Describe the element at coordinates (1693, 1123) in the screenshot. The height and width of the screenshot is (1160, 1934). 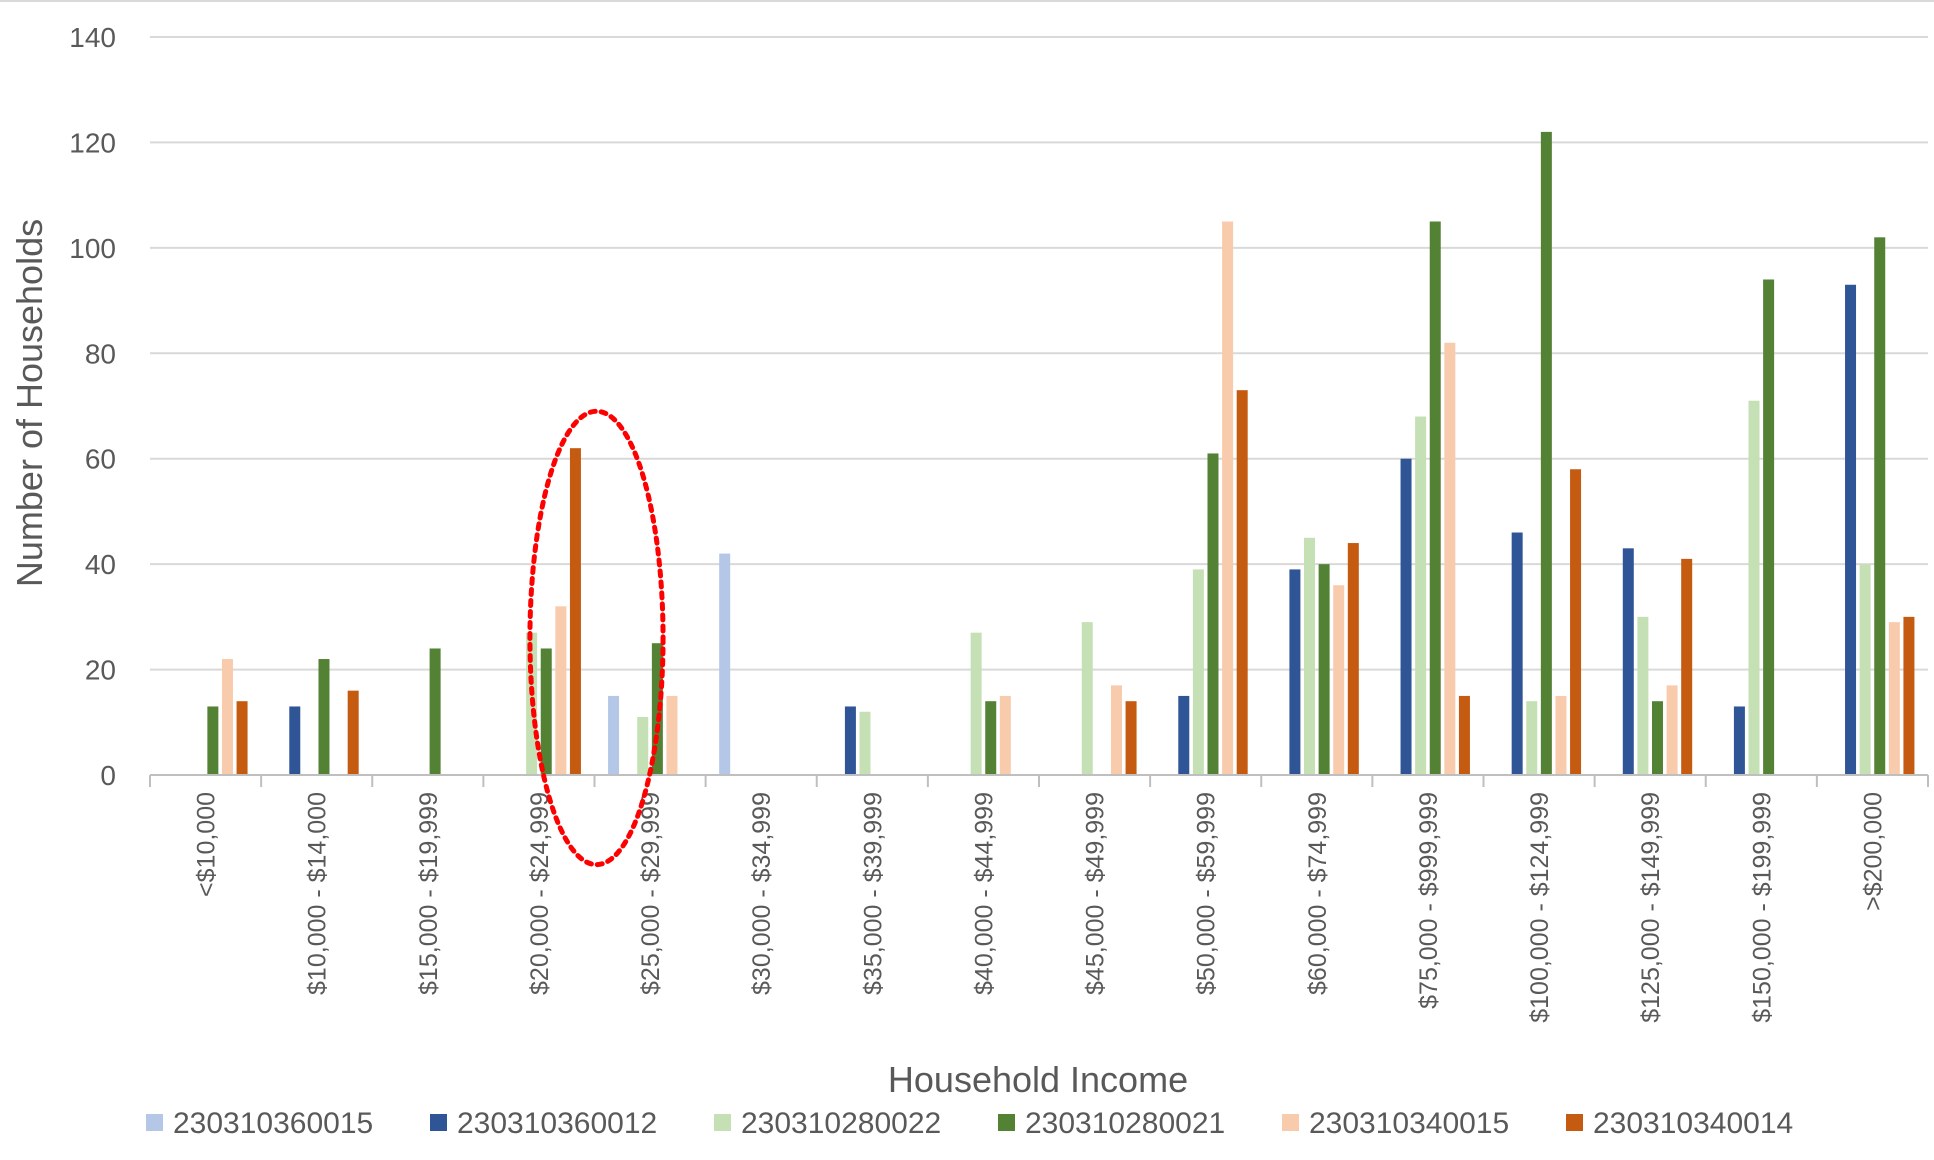
I see `legend-label: 230310340014` at that location.